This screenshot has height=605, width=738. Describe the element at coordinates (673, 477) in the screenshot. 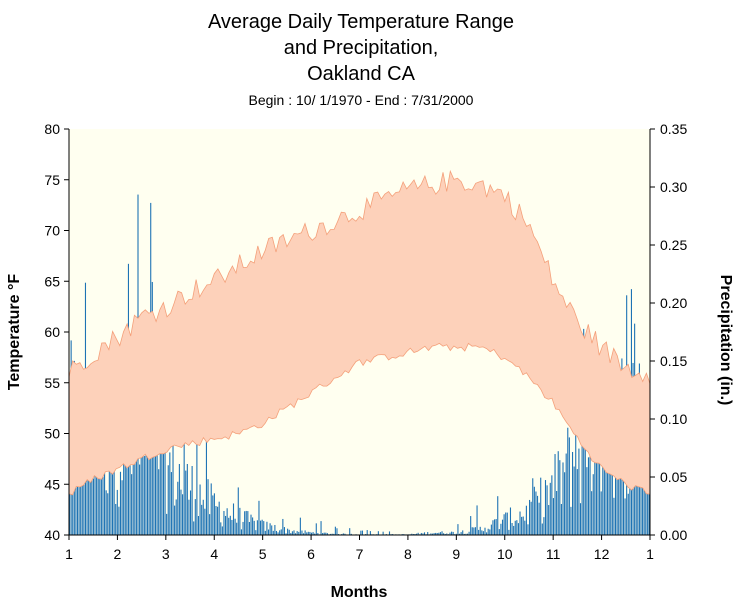

I see `y-right-tick-label: 0.05` at that location.